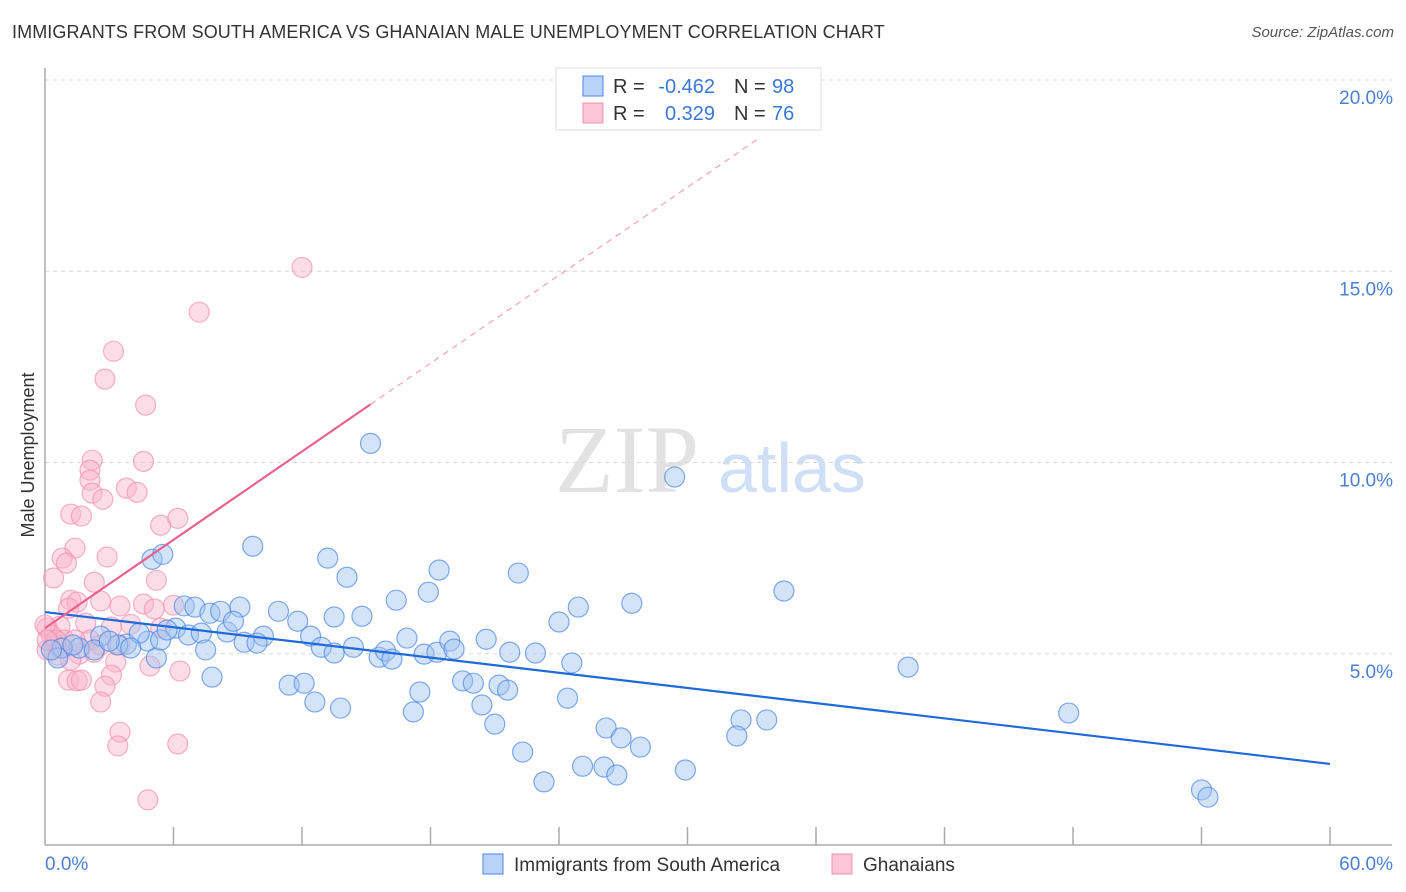  Describe the element at coordinates (688, 99) in the screenshot. I see `stats-legend: R = -0.462 N = 98 R = 0.329 N = 76` at that location.